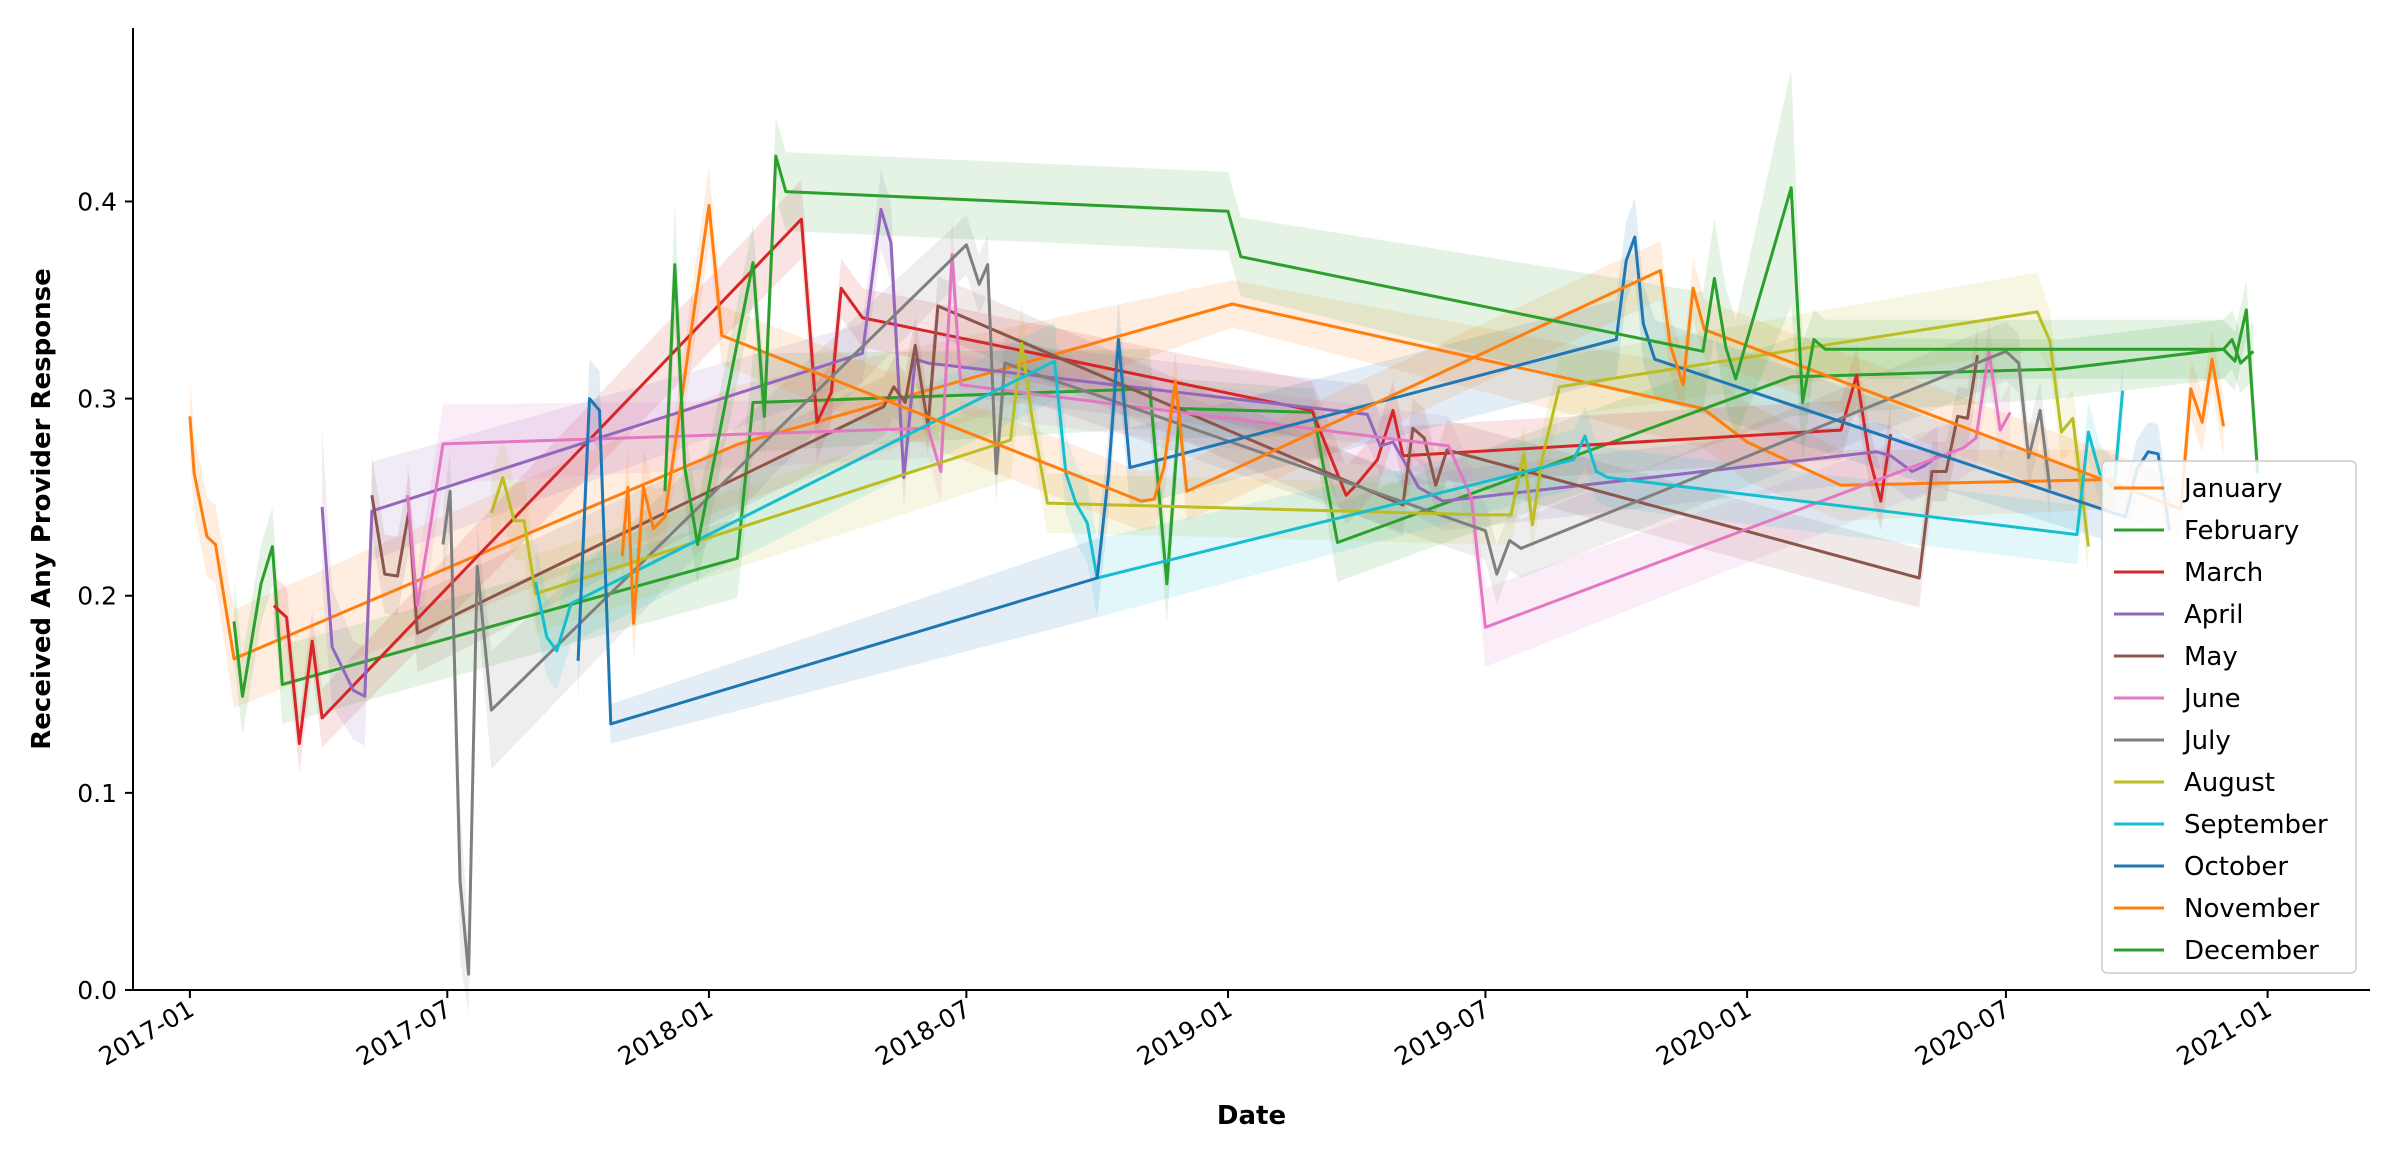 The image size is (2400, 1160). Describe the element at coordinates (2252, 909) in the screenshot. I see `legend-entry: November` at that location.